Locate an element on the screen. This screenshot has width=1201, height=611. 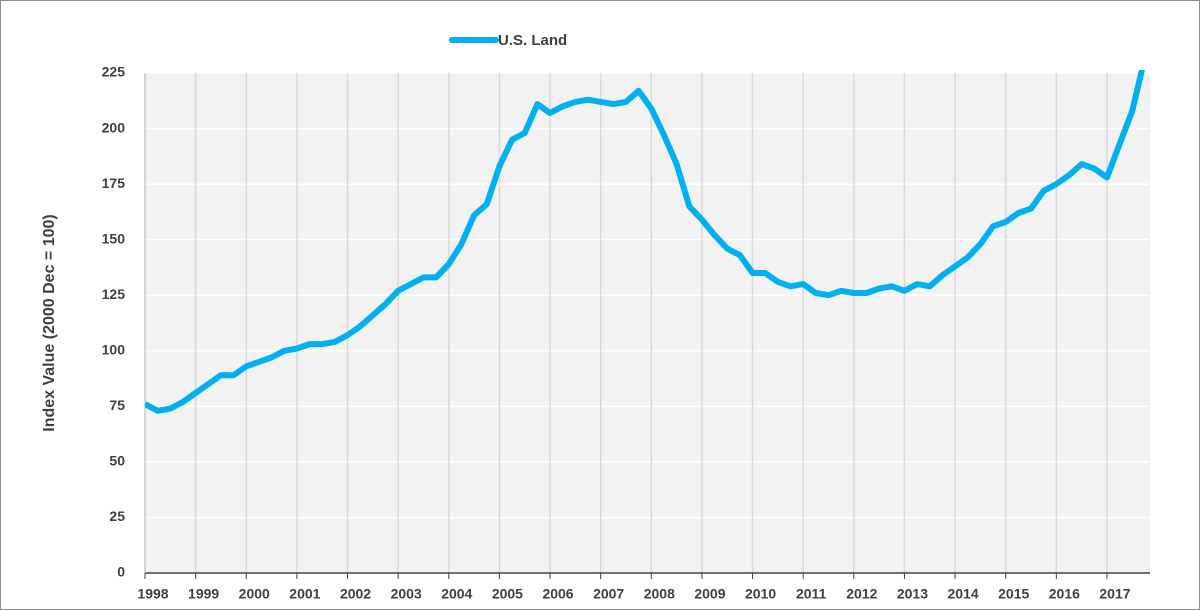
y-tick-label: 150 is located at coordinates (114, 238).